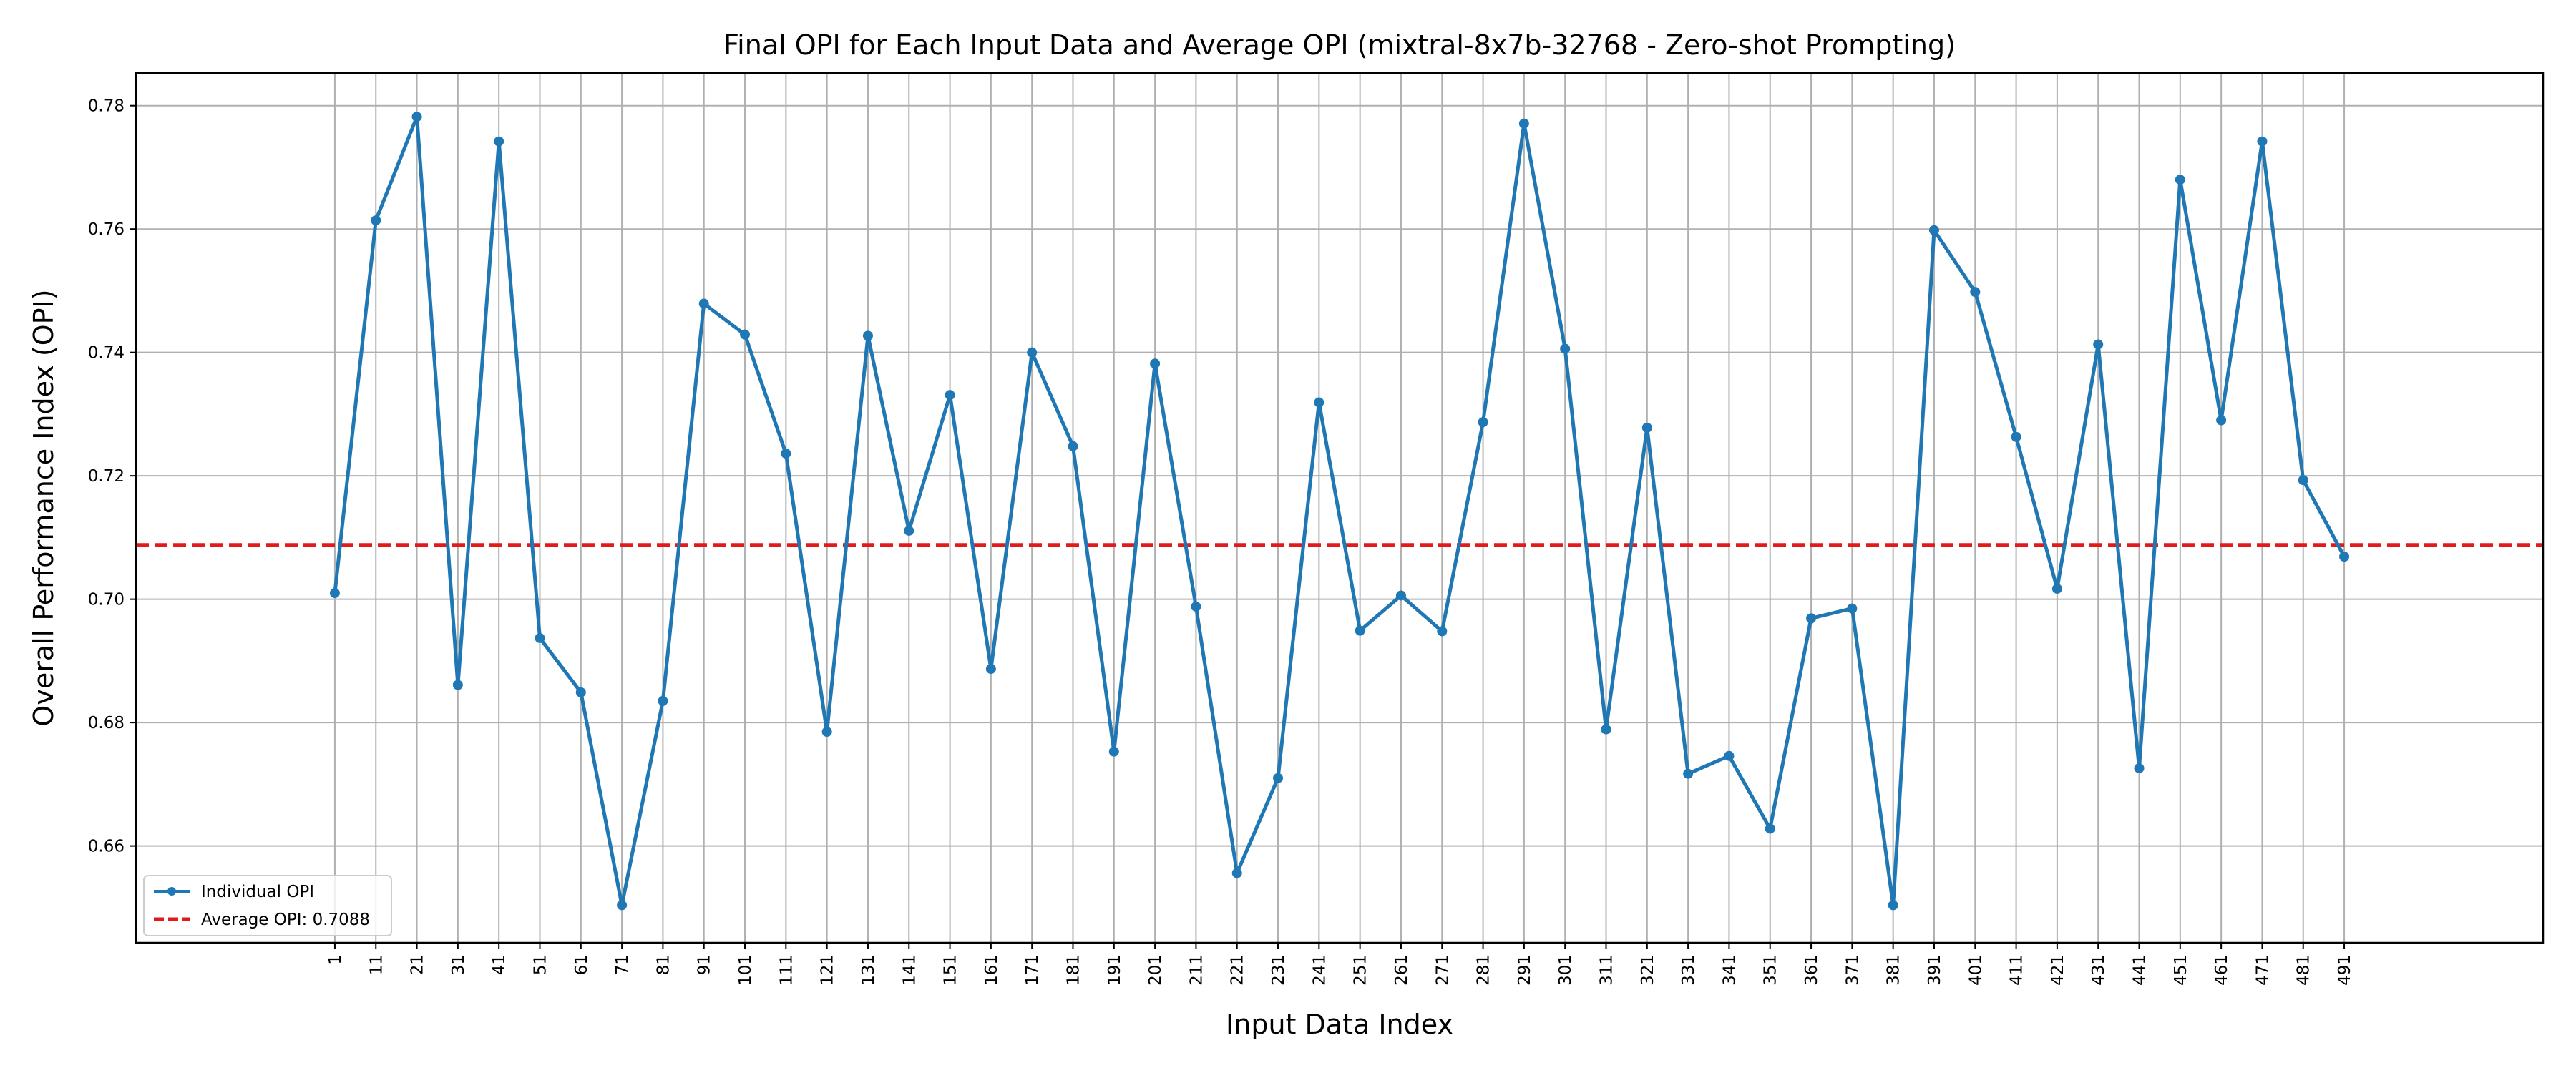  What do you see at coordinates (991, 970) in the screenshot?
I see `x-tick-label: 161` at bounding box center [991, 970].